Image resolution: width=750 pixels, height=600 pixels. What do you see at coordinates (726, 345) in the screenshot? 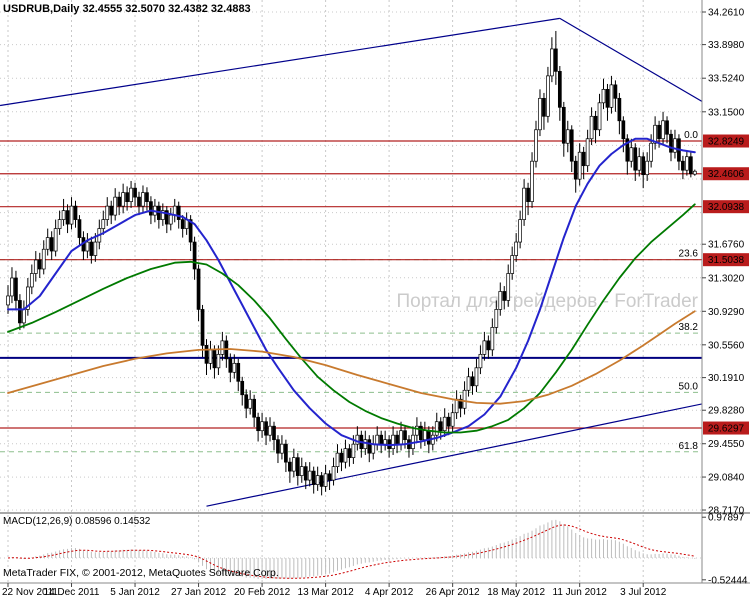
I see `price-axis-label: 30.5560` at bounding box center [726, 345].